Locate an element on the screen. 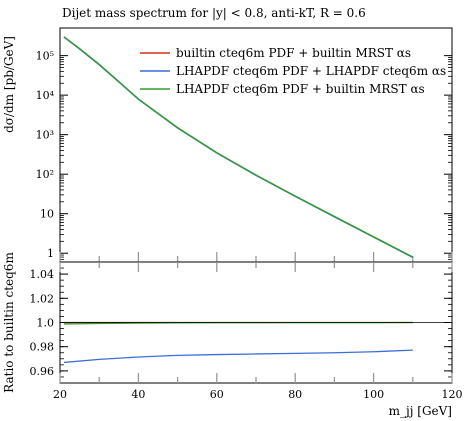 The image size is (467, 421). x-tick-label: 40 is located at coordinates (138, 394).